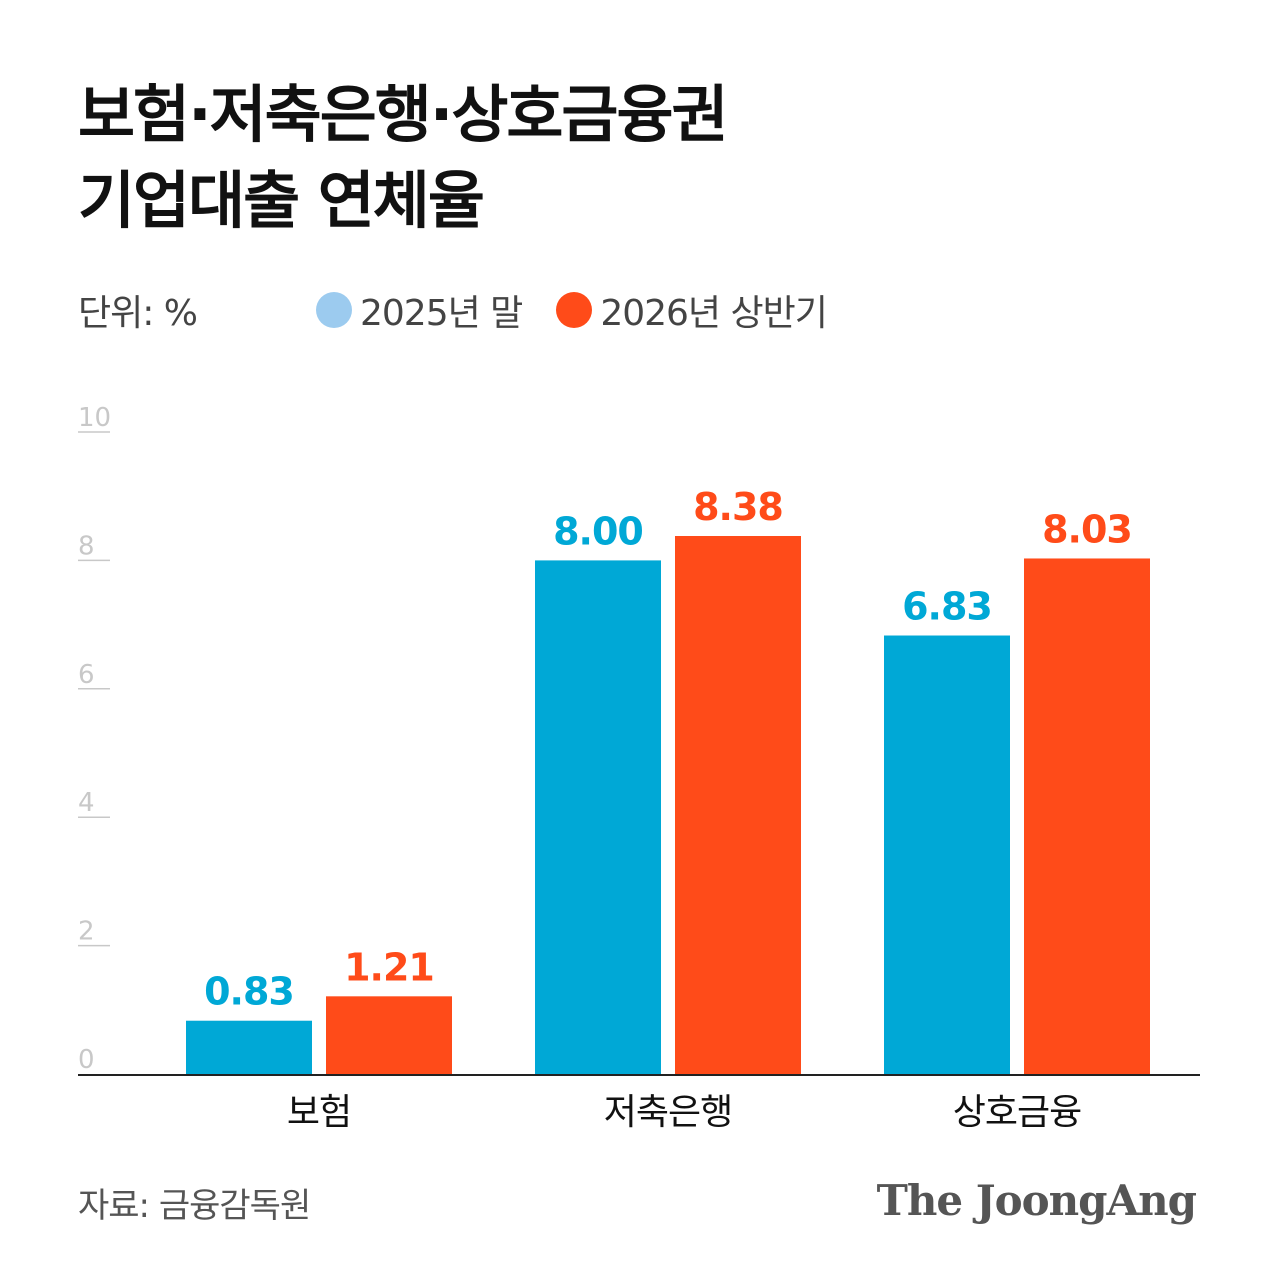 The width and height of the screenshot is (1280, 1277). Describe the element at coordinates (334, 310) in the screenshot. I see `legend-dot-2025` at that location.